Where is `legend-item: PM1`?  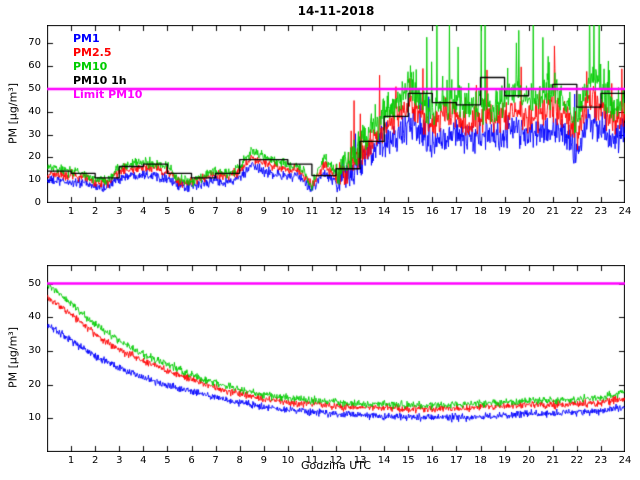
legend-item: PM1 is located at coordinates (86, 38).